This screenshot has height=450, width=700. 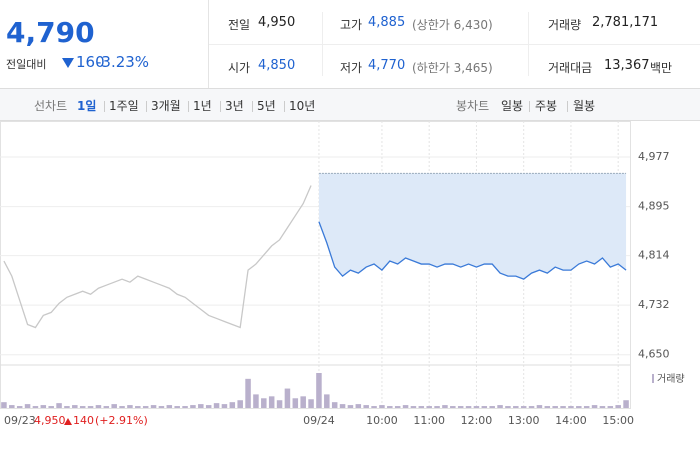 What do you see at coordinates (524, 420) in the screenshot?
I see `x-tick-label: 13:00` at bounding box center [524, 420].